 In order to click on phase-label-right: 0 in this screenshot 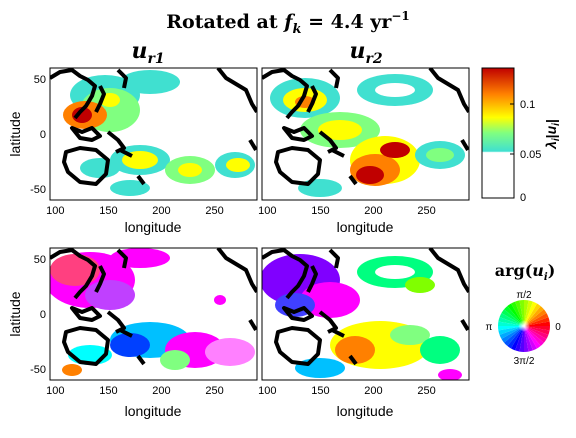, I will do `click(558, 327)`.